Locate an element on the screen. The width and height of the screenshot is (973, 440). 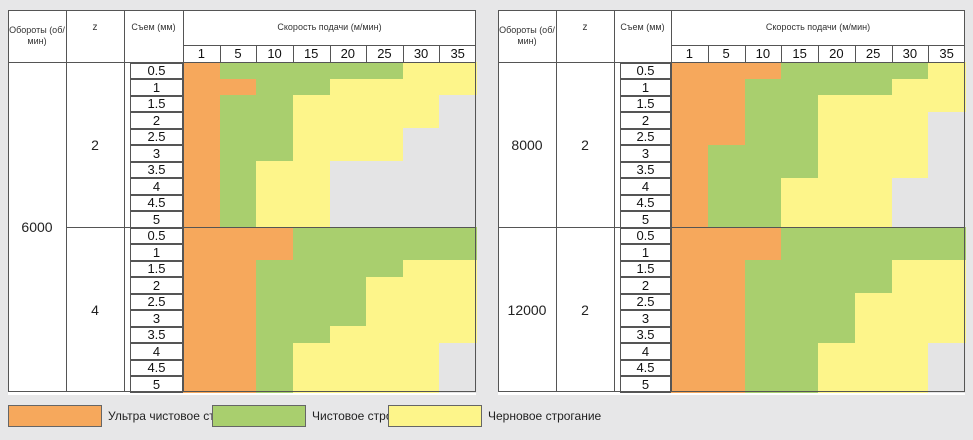
removal-value: 1 is located at coordinates (645, 87).